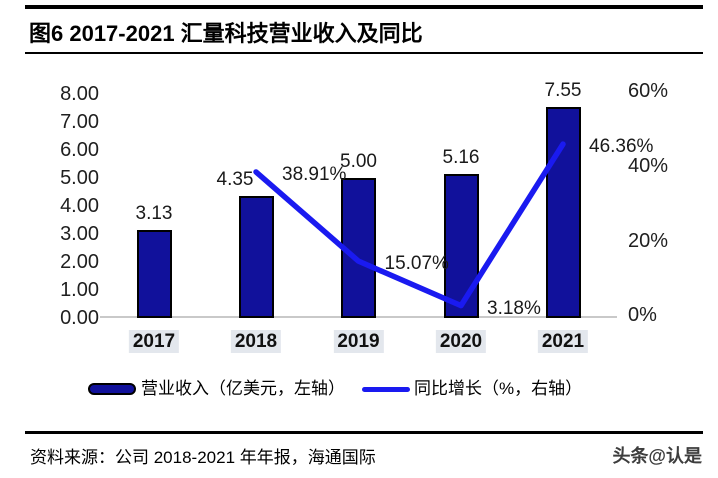 The width and height of the screenshot is (718, 478). I want to click on x-axis-label-2020: 2020, so click(461, 341).